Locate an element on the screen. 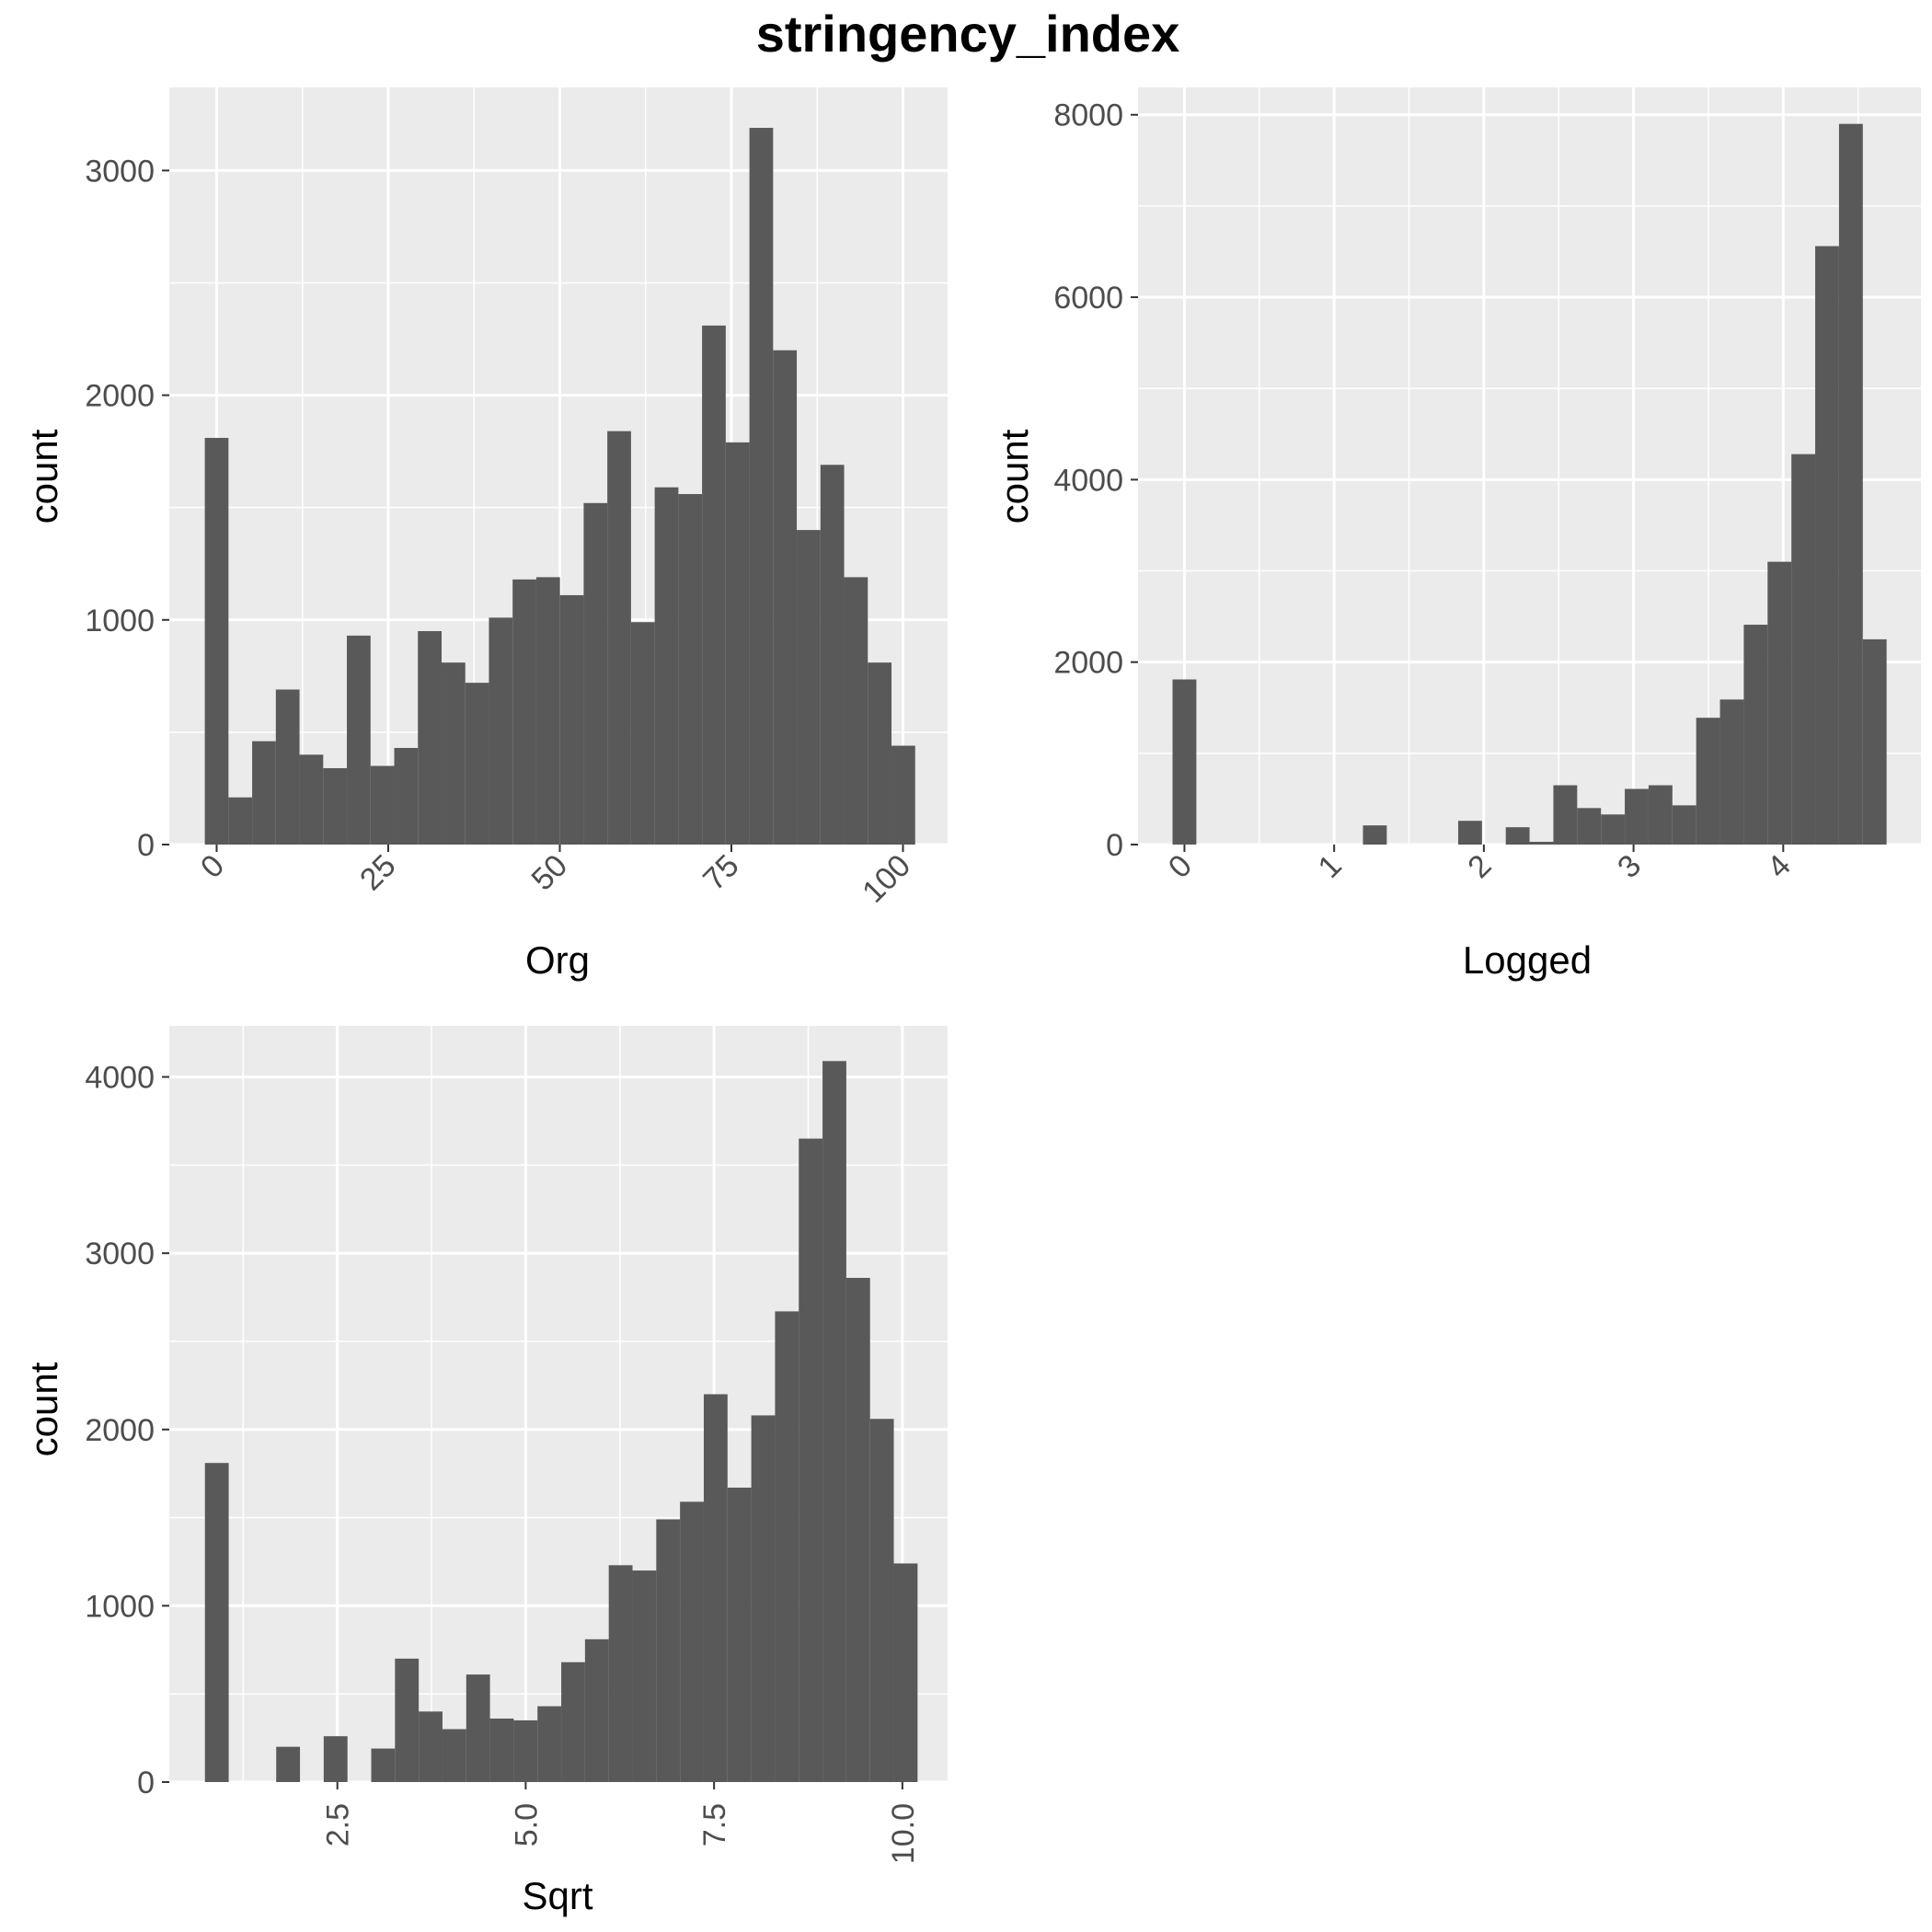 The height and width of the screenshot is (1932, 1932). y-axis-label-sqrt: count is located at coordinates (43, 1409).